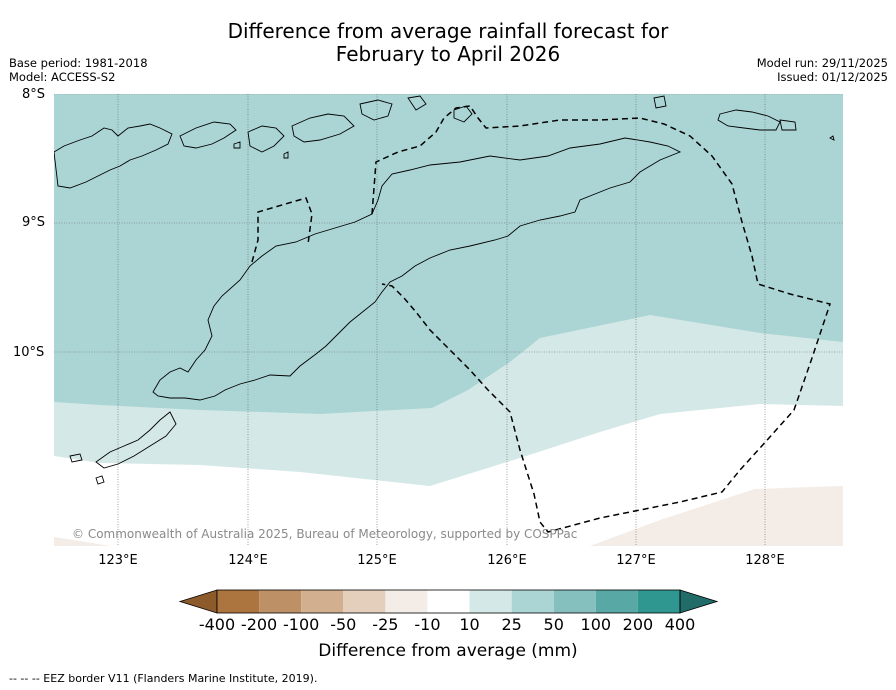 The height and width of the screenshot is (690, 896). Describe the element at coordinates (259, 624) in the screenshot. I see `colorbar-tick-label: -200` at that location.